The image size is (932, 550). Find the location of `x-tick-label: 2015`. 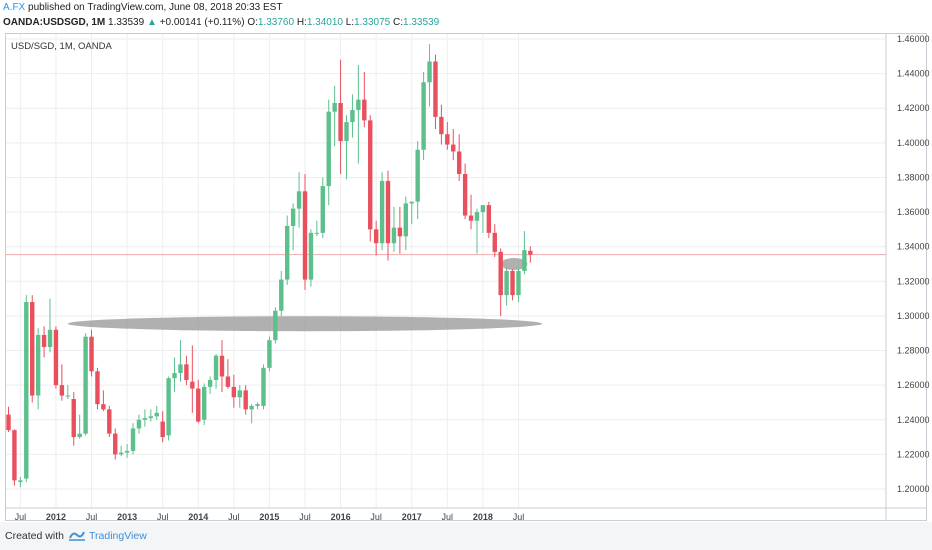

x-tick-label: 2015 is located at coordinates (269, 517).